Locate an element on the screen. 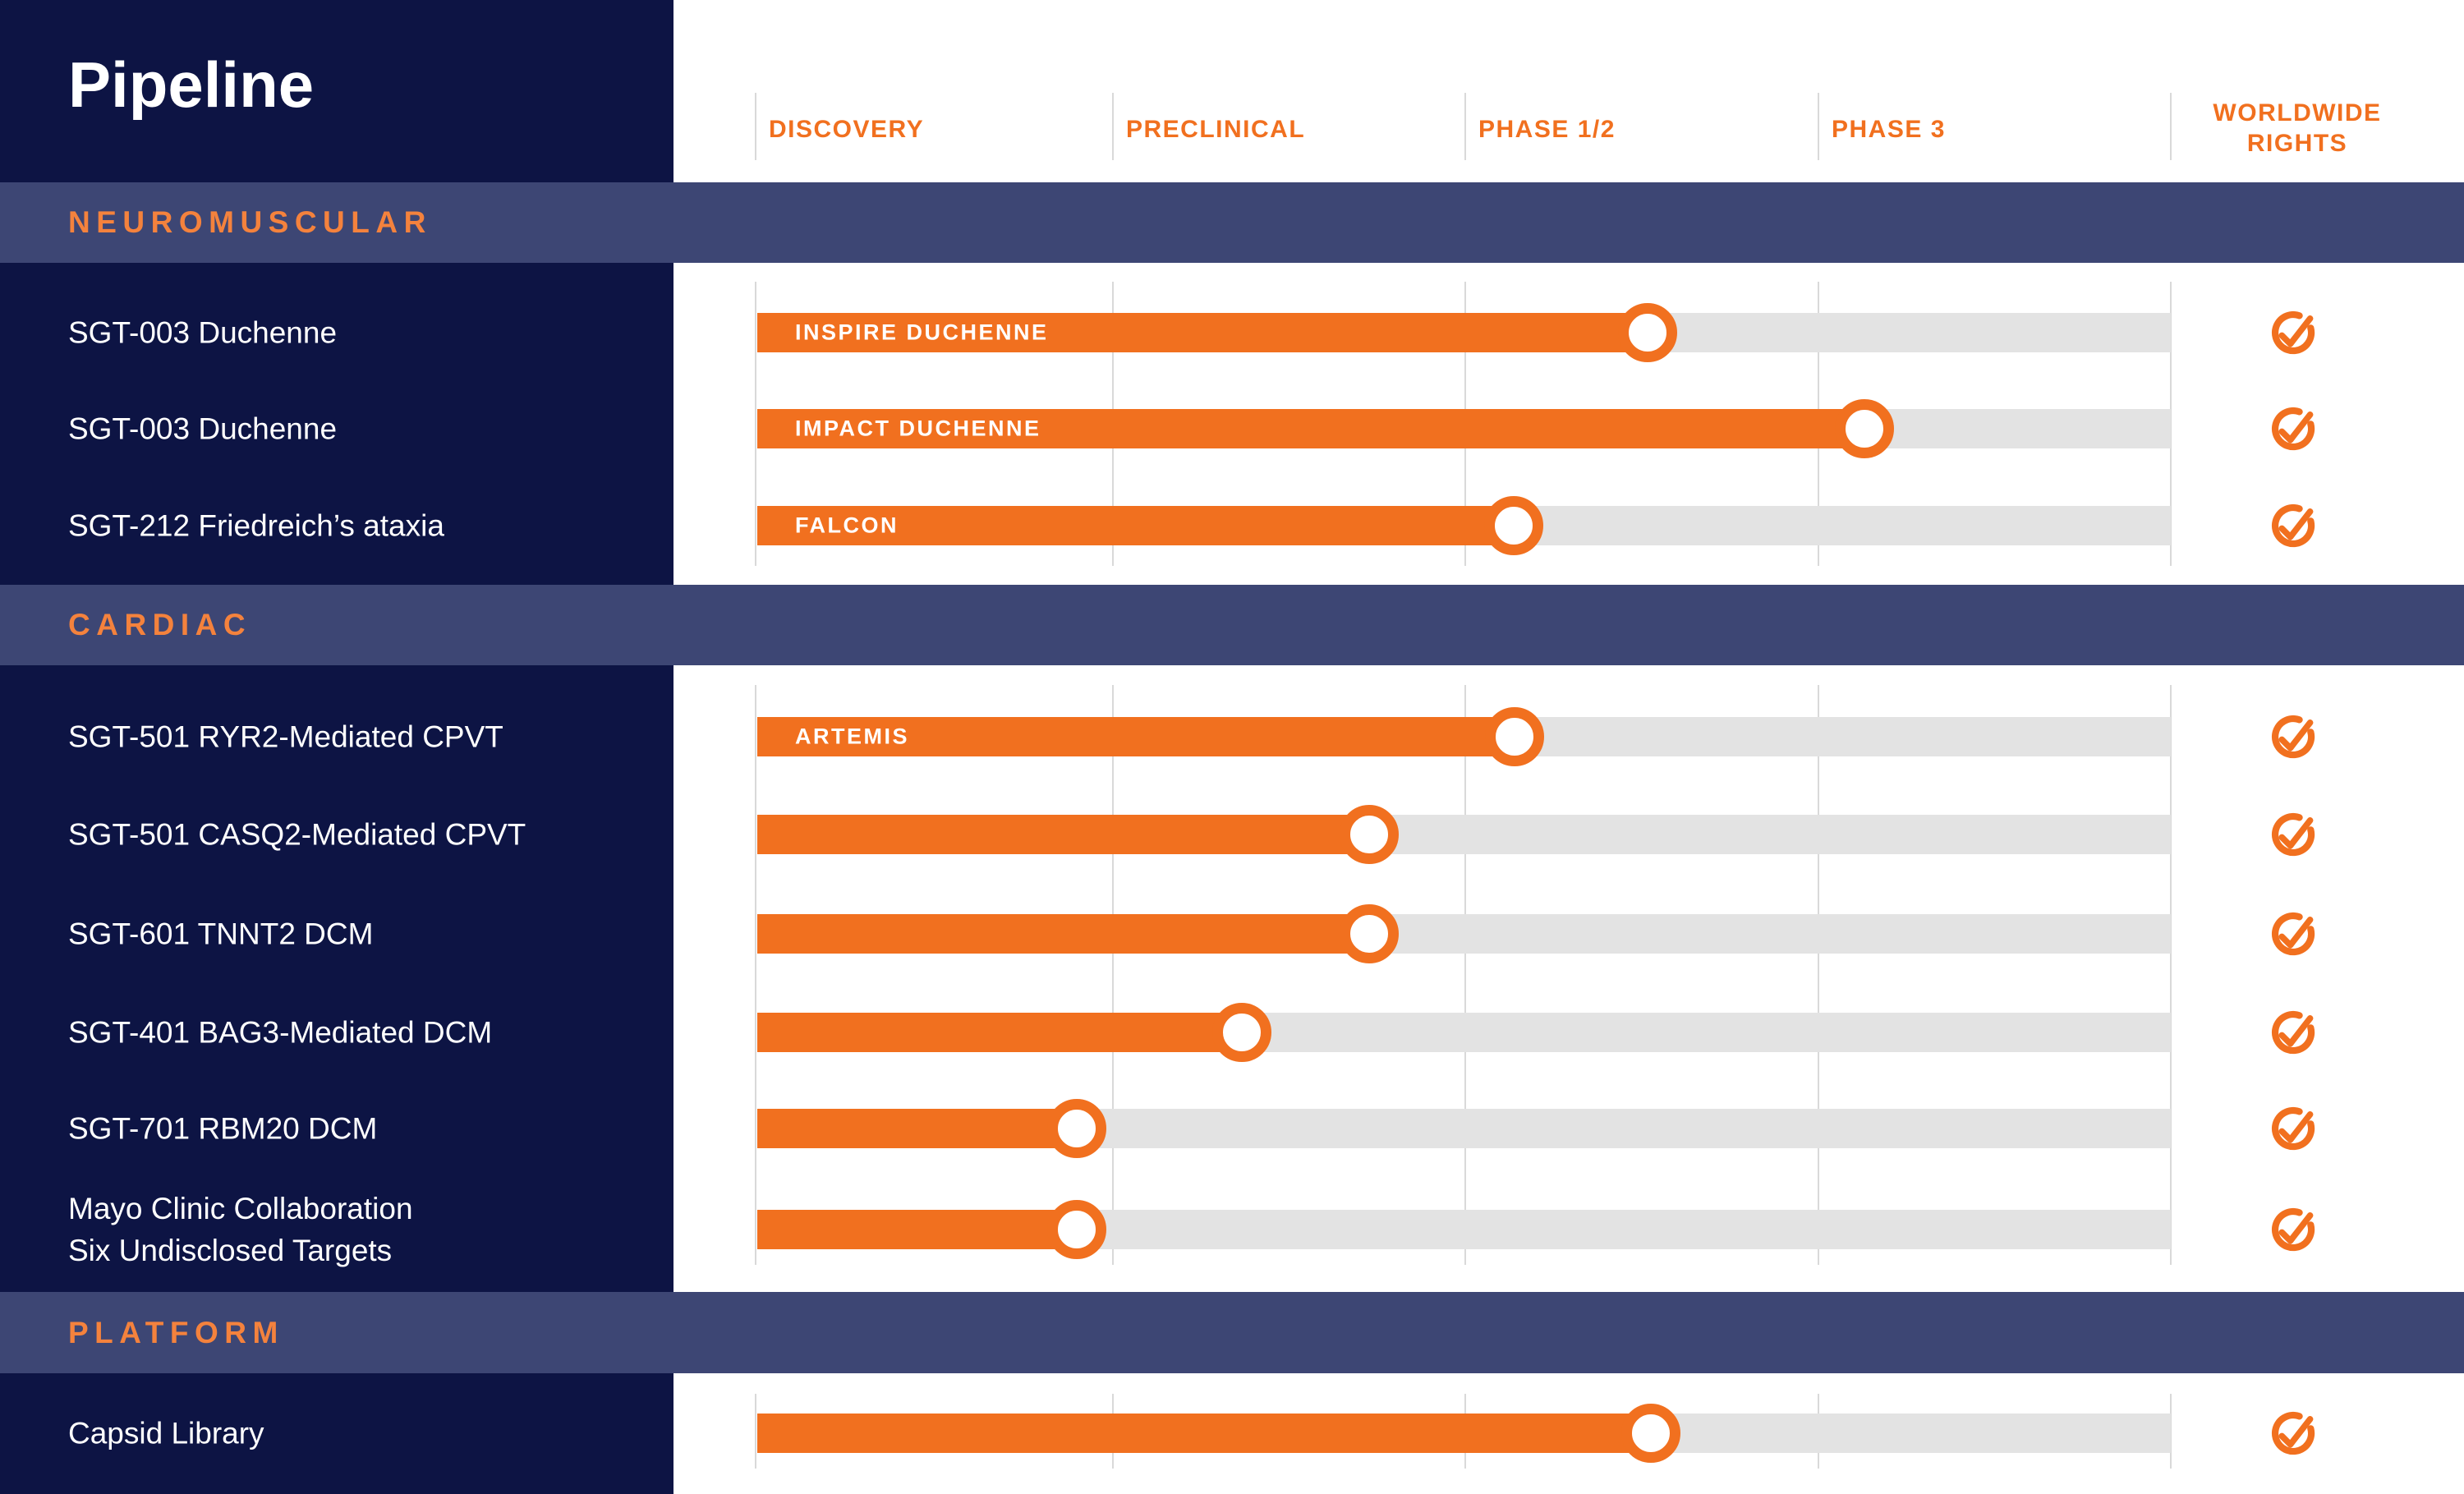 This screenshot has width=2464, height=1494. page-title: Pipeline is located at coordinates (191, 84).